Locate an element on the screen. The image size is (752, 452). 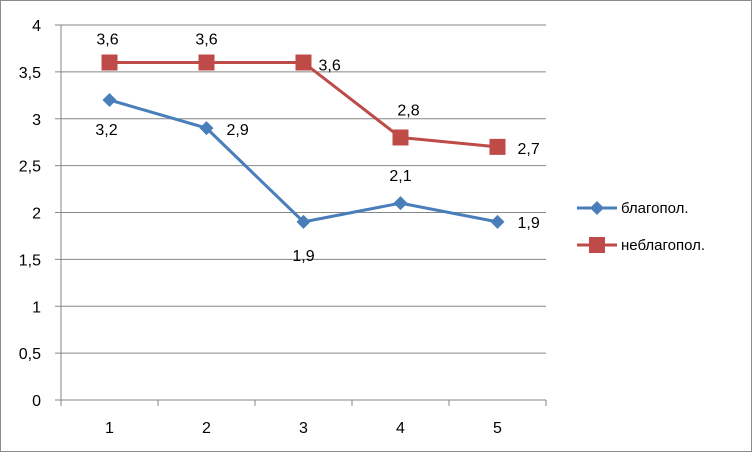
x-tick-label: 4 is located at coordinates (400, 428).